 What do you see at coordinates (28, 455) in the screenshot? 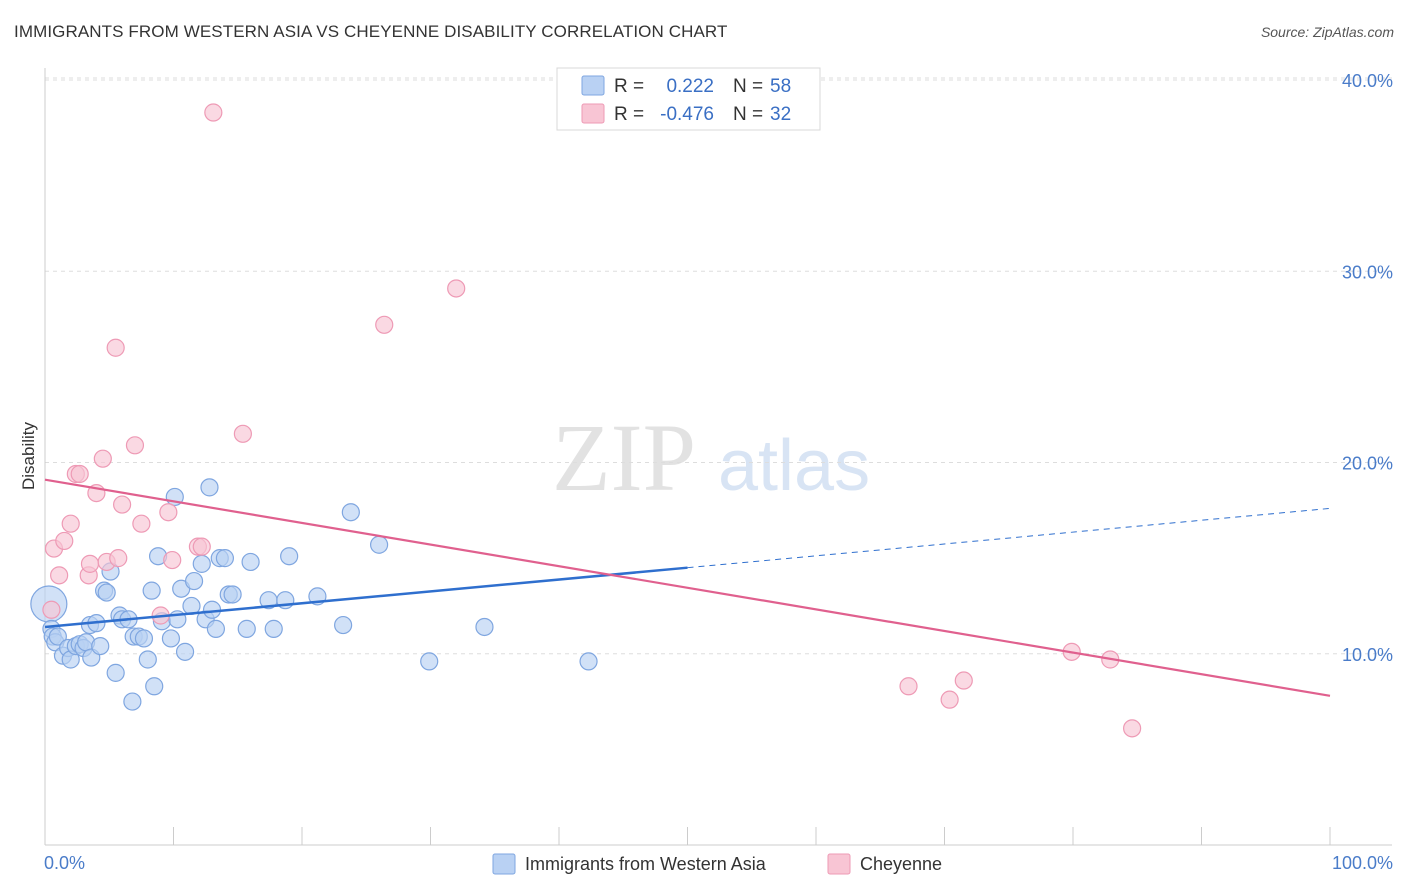
I see `y-axis-label: Disability` at bounding box center [28, 455].